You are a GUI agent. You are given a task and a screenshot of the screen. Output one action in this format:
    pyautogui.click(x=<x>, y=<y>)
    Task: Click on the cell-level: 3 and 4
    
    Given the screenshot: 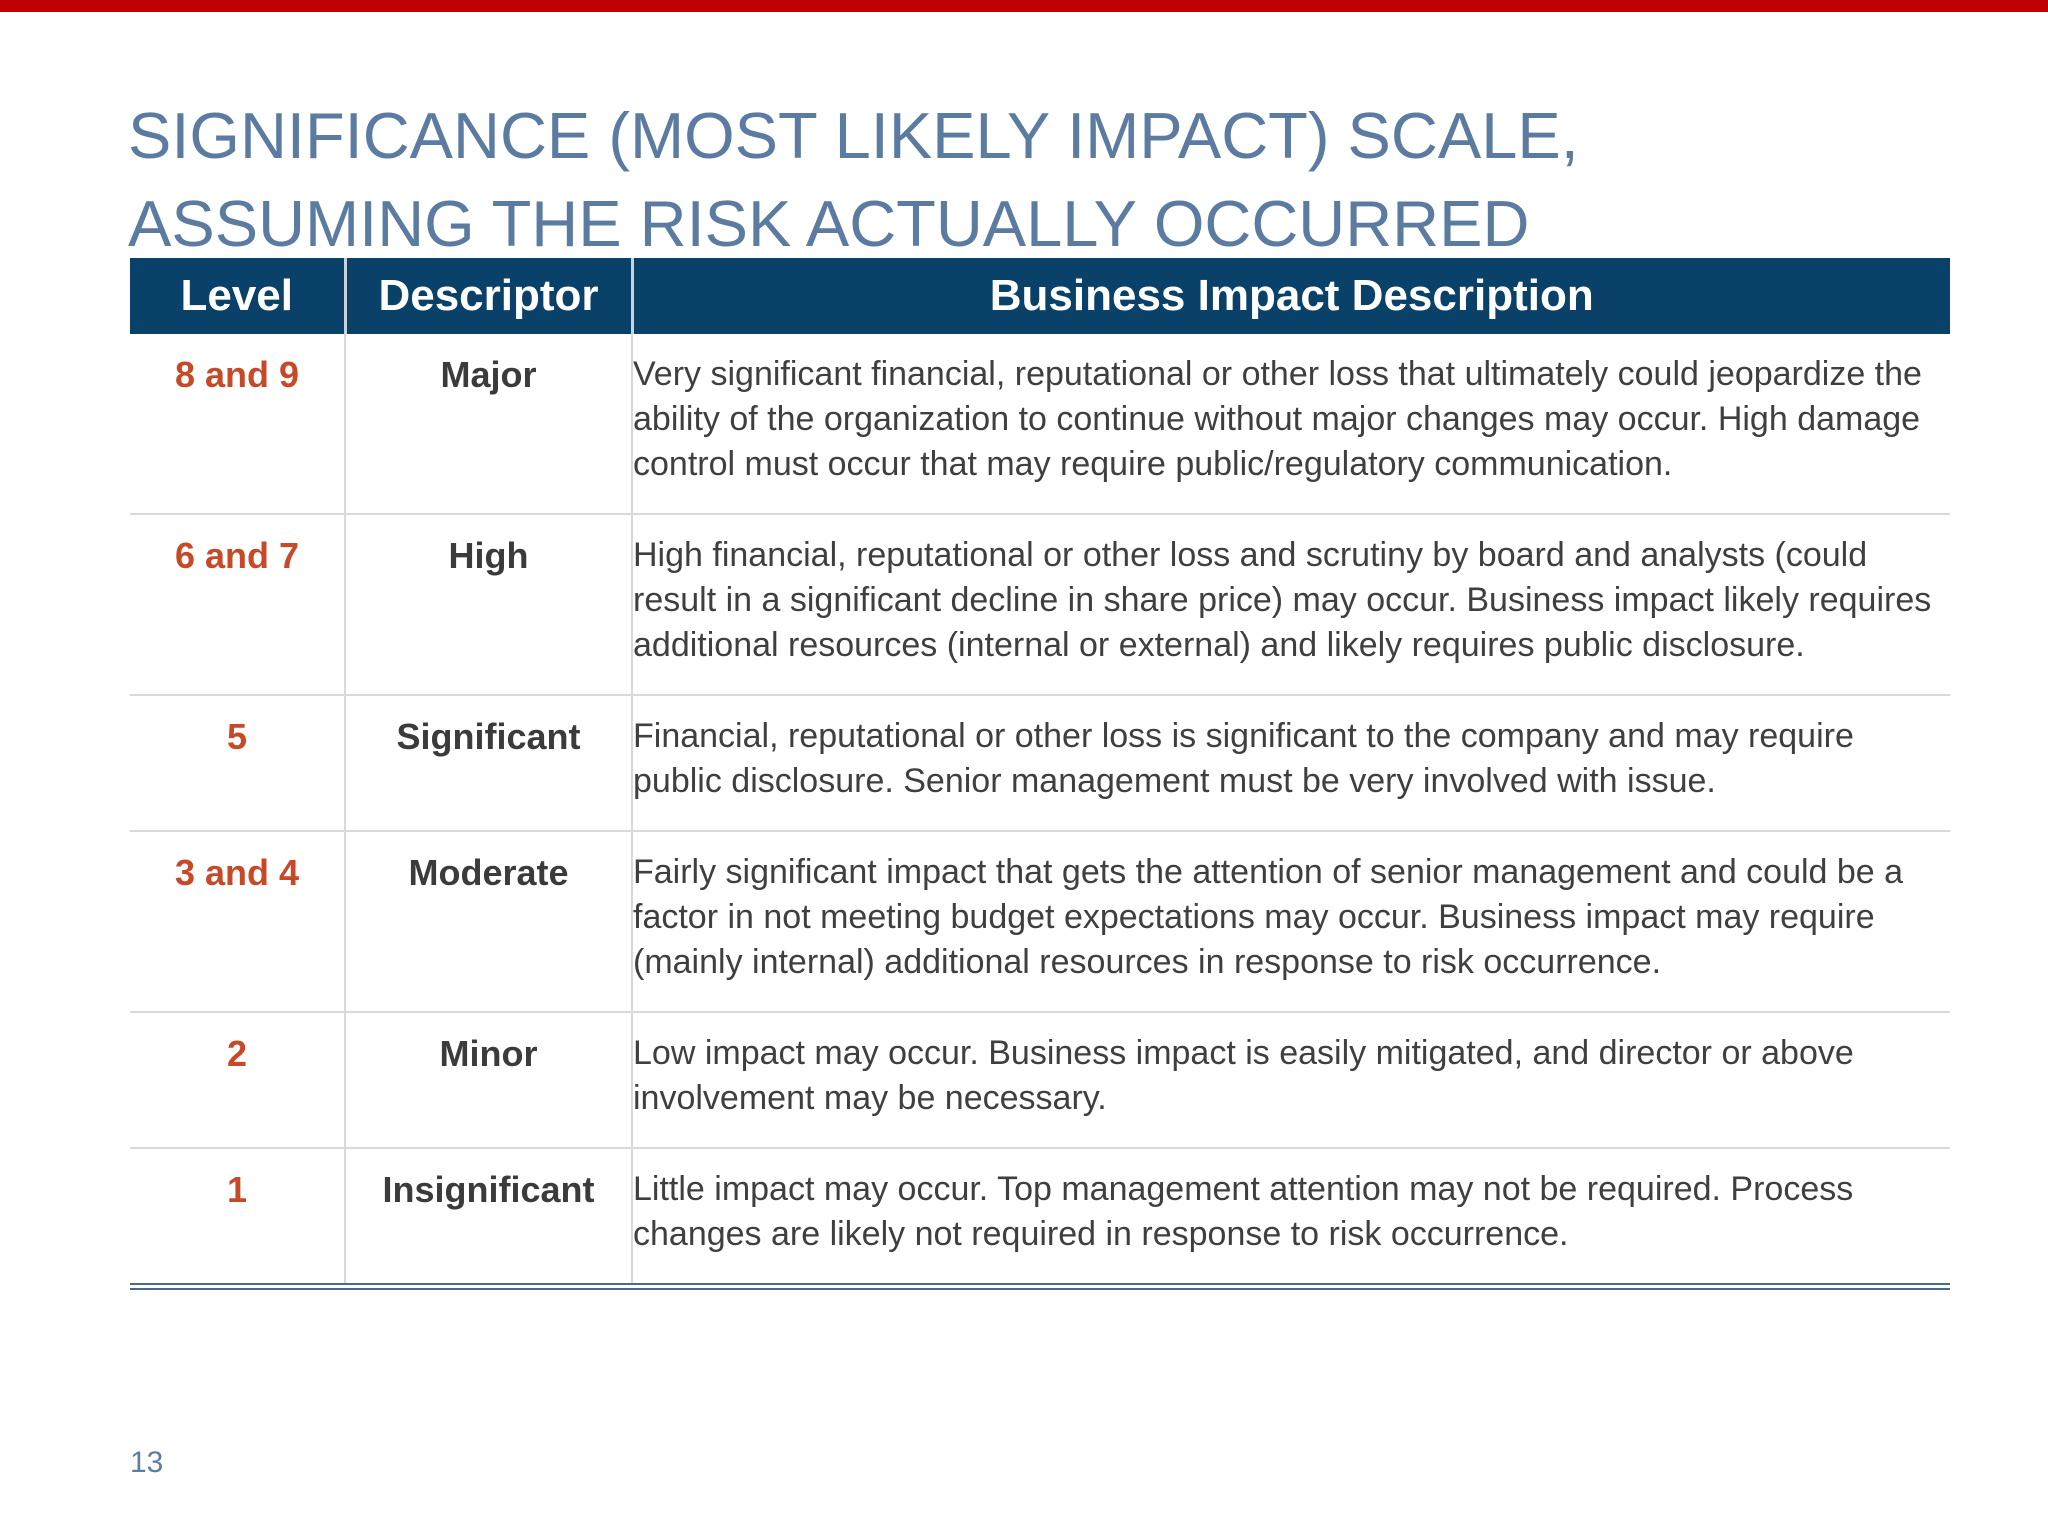 What is the action you would take?
    pyautogui.click(x=237, y=921)
    